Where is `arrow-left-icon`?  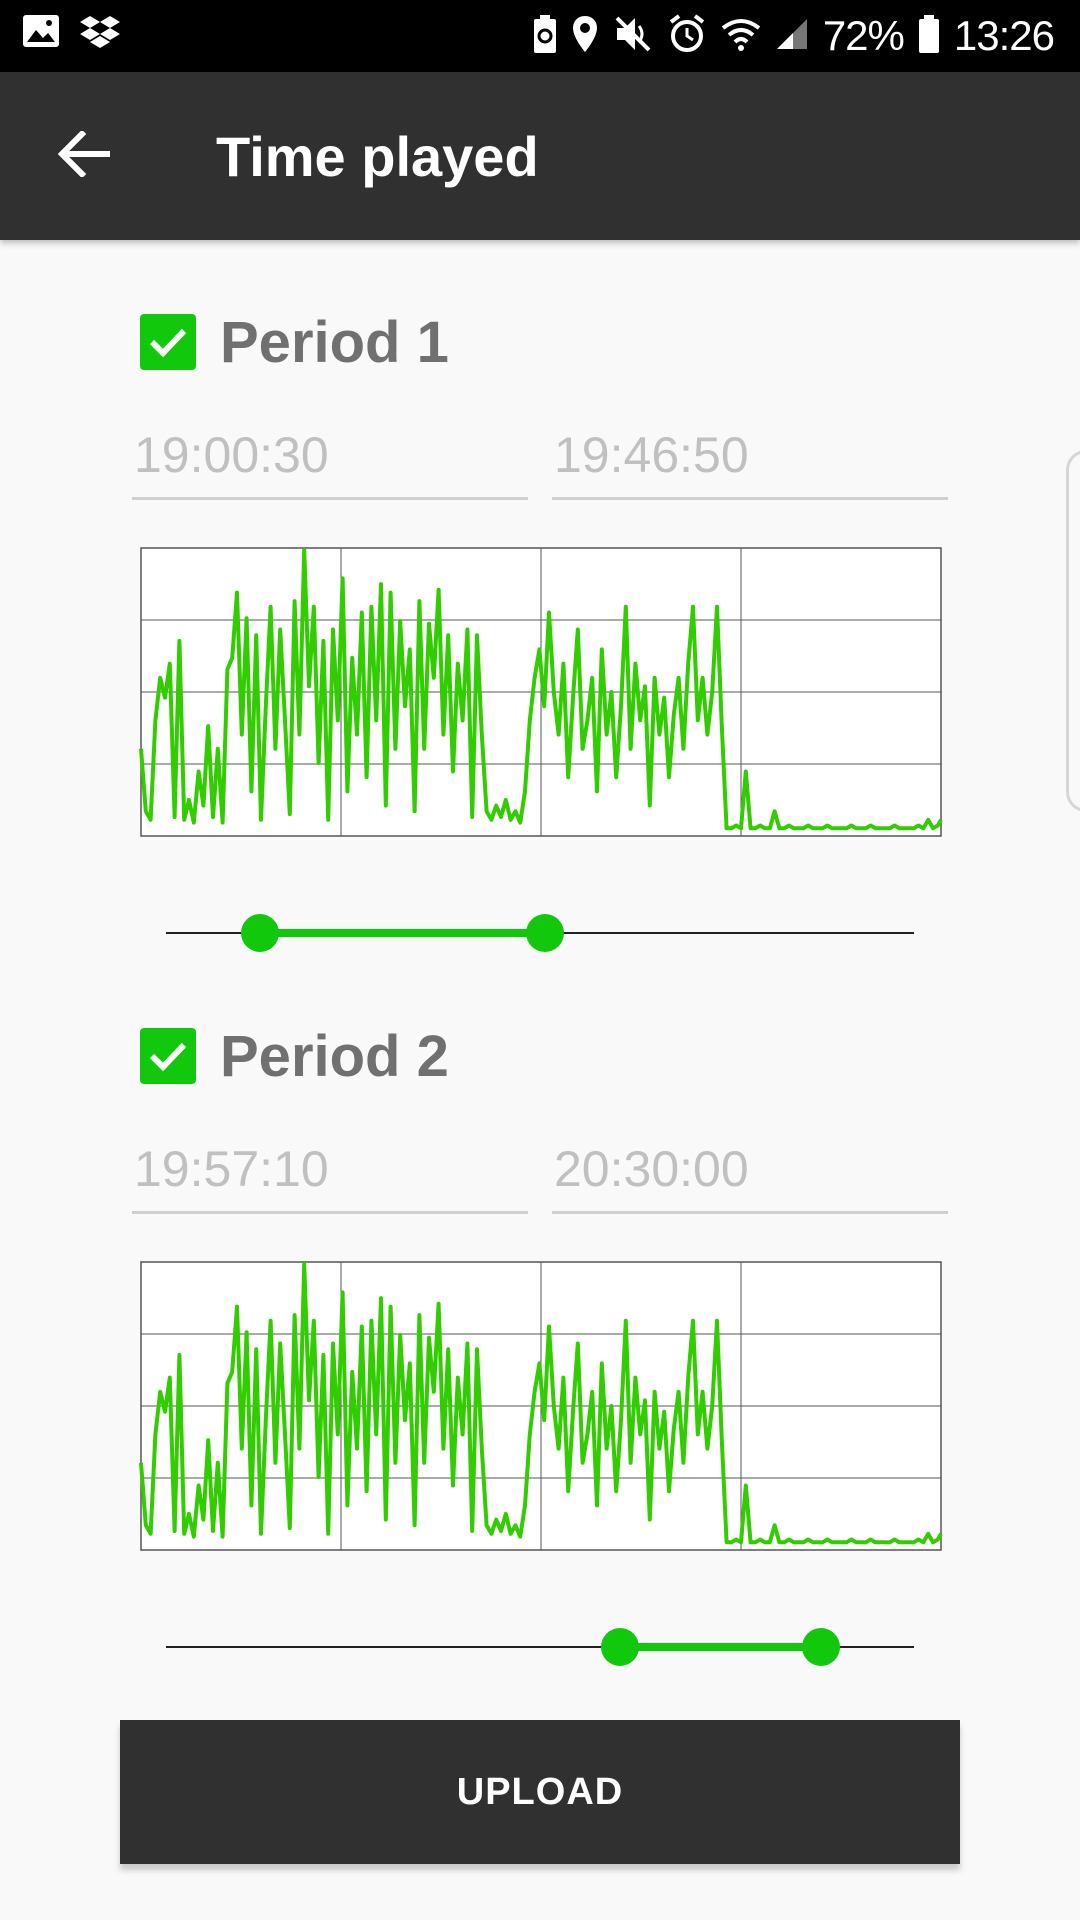 arrow-left-icon is located at coordinates (84, 155).